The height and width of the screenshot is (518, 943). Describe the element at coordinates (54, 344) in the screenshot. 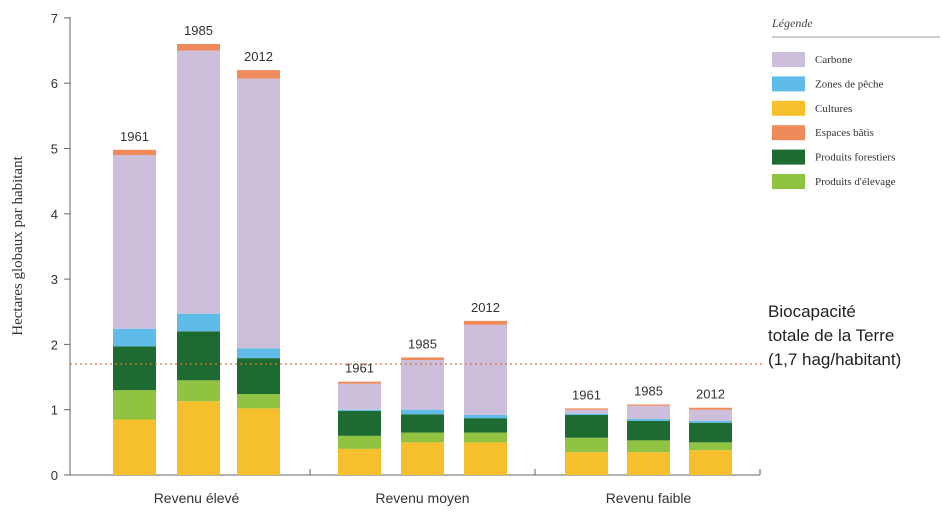

I see `y-tick-label: 2` at that location.